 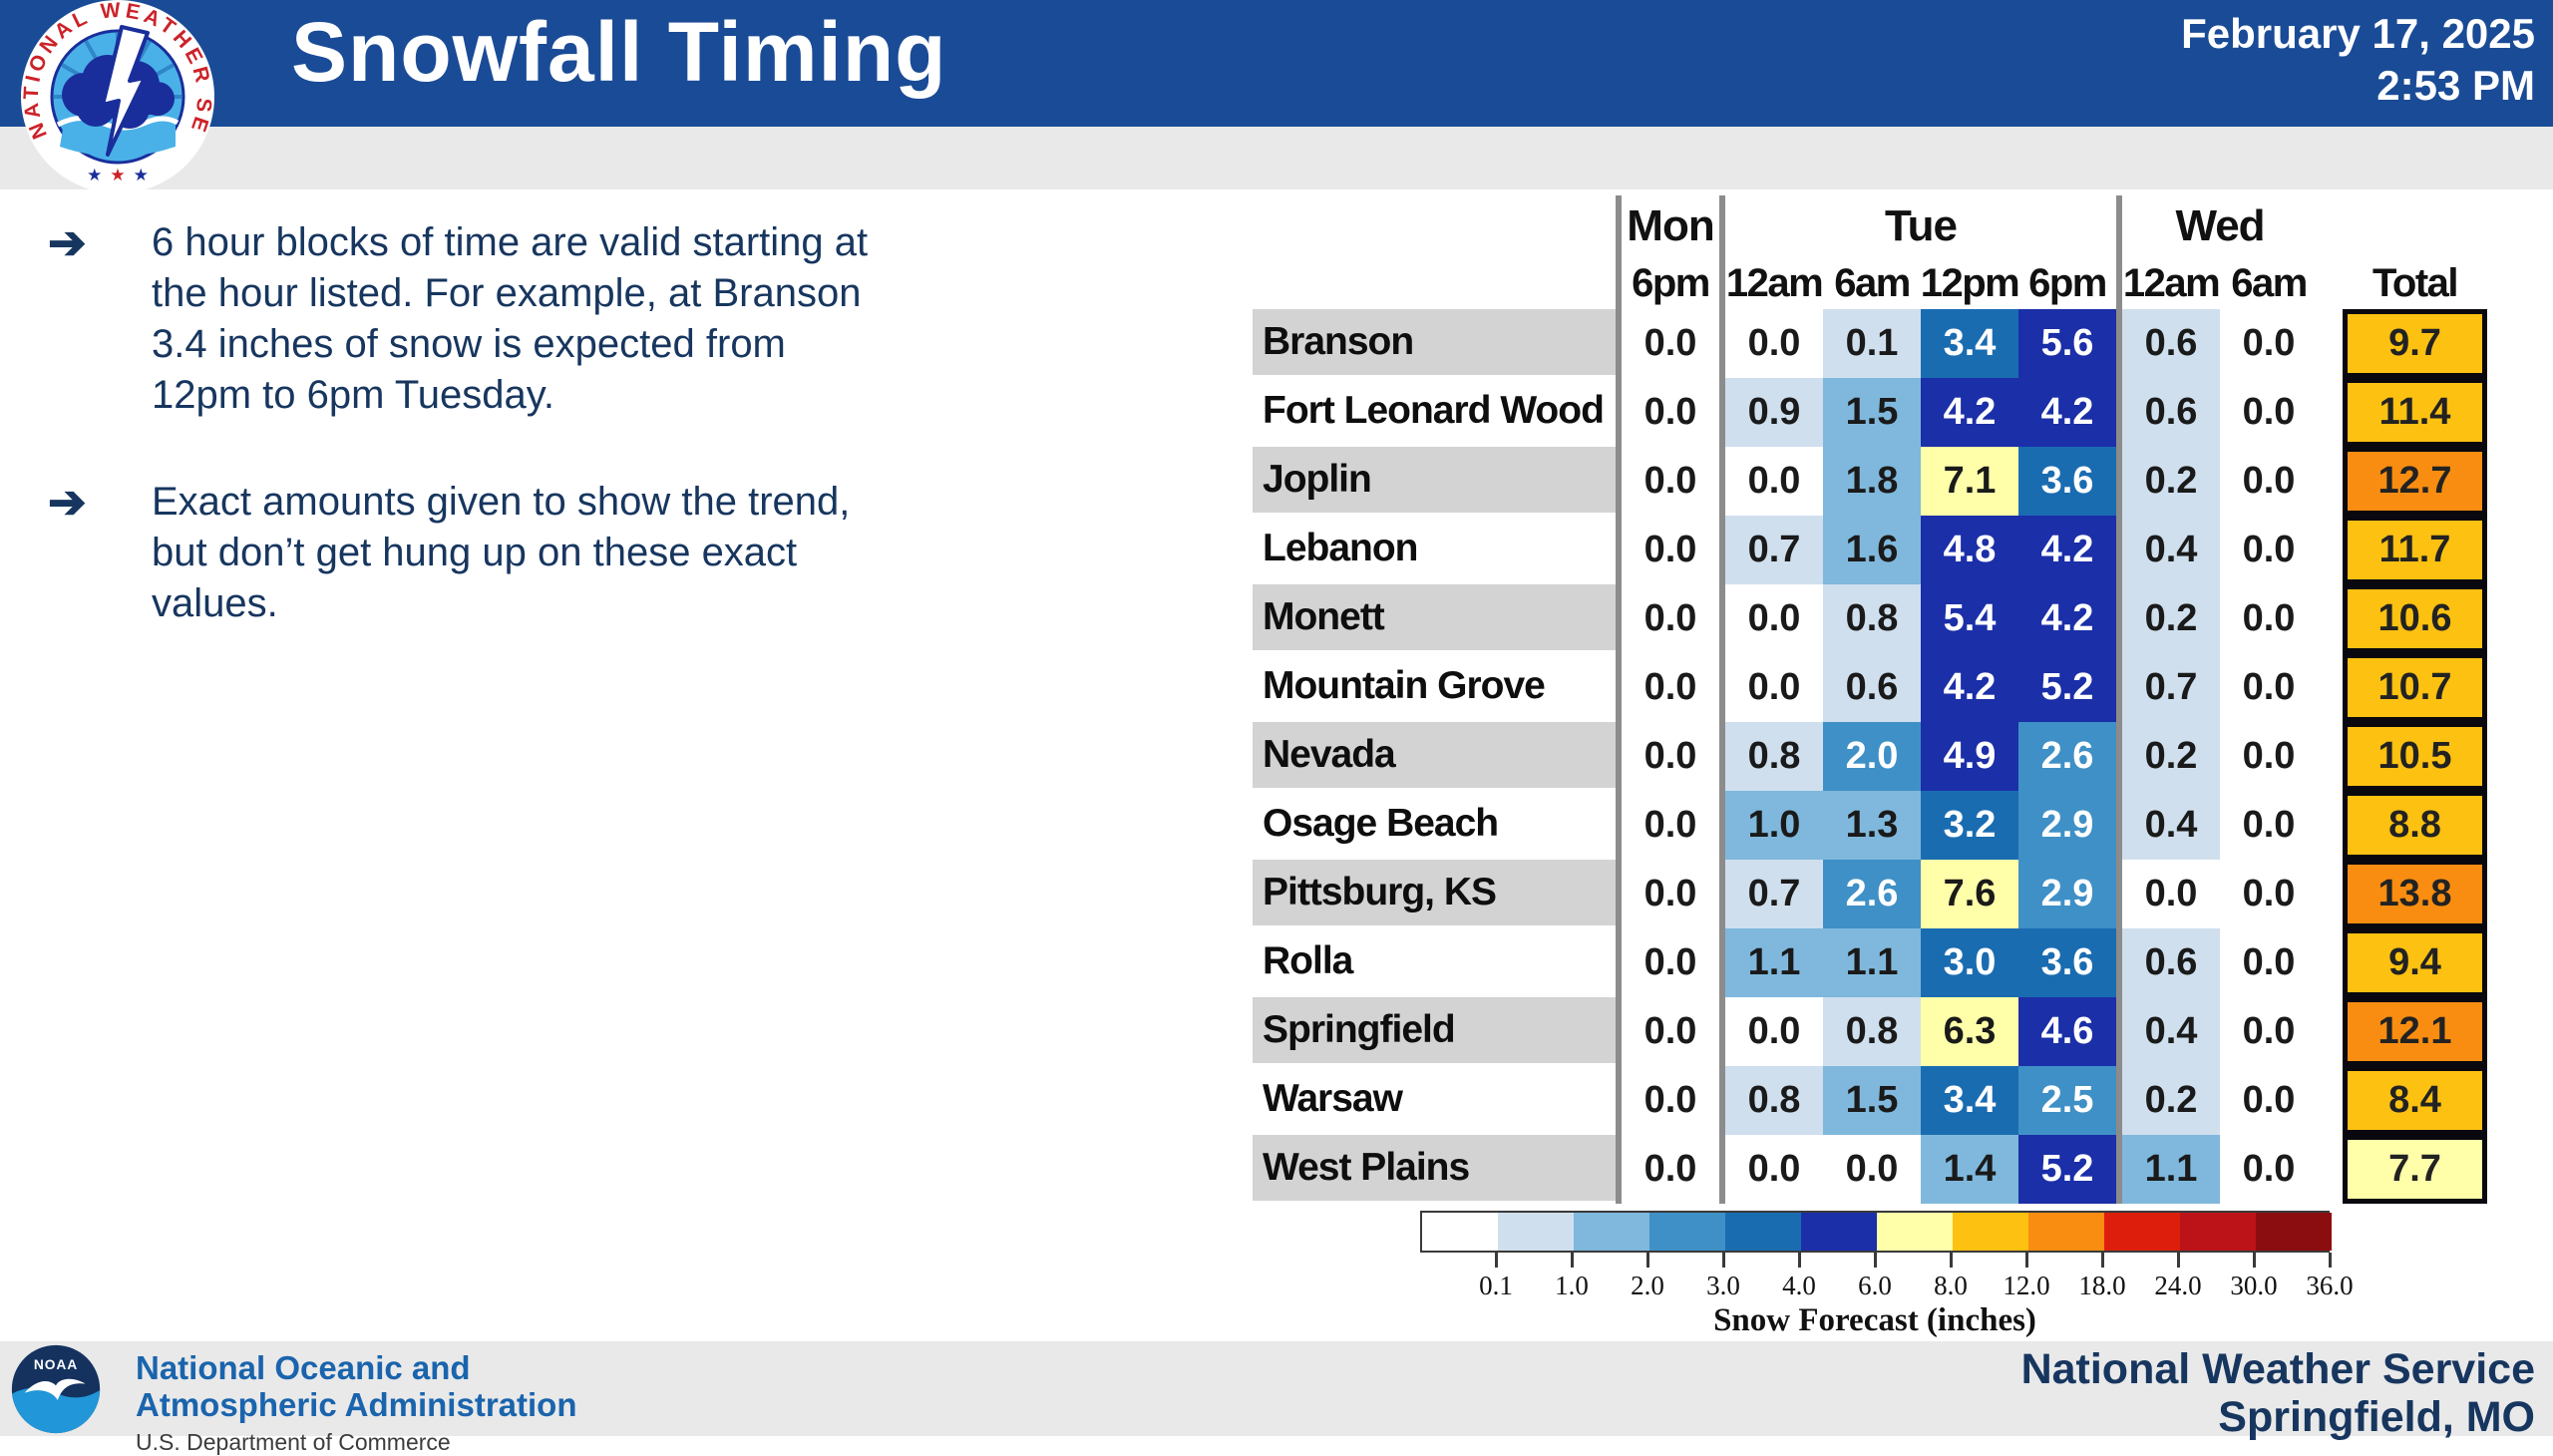 What do you see at coordinates (1434, 283) in the screenshot?
I see `spacer` at bounding box center [1434, 283].